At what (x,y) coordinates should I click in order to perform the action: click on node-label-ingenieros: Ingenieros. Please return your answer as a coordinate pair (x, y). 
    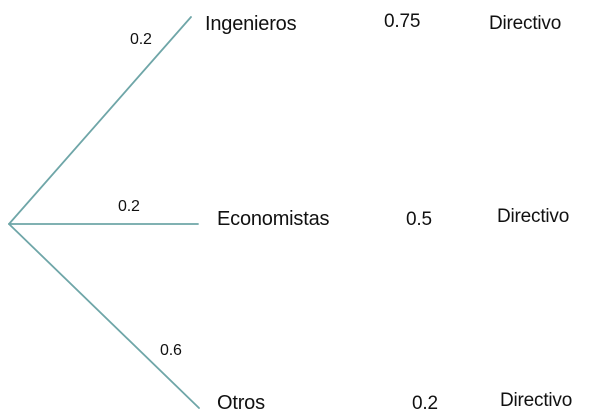
    Looking at the image, I should click on (251, 24).